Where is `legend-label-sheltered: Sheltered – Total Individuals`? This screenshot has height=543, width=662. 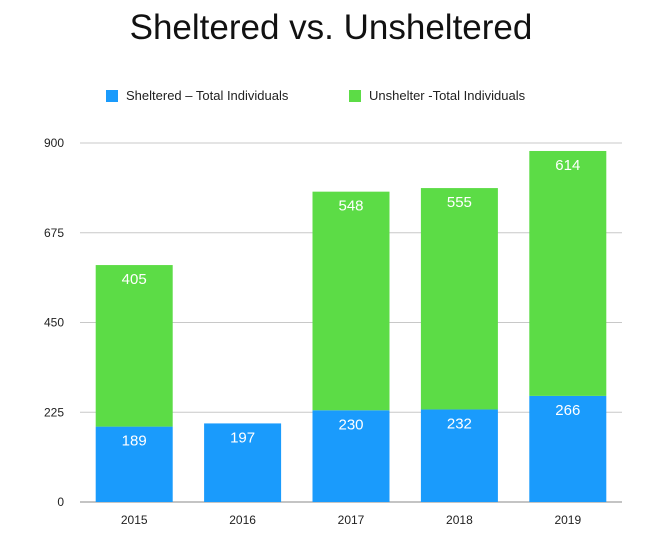
legend-label-sheltered: Sheltered – Total Individuals is located at coordinates (207, 95).